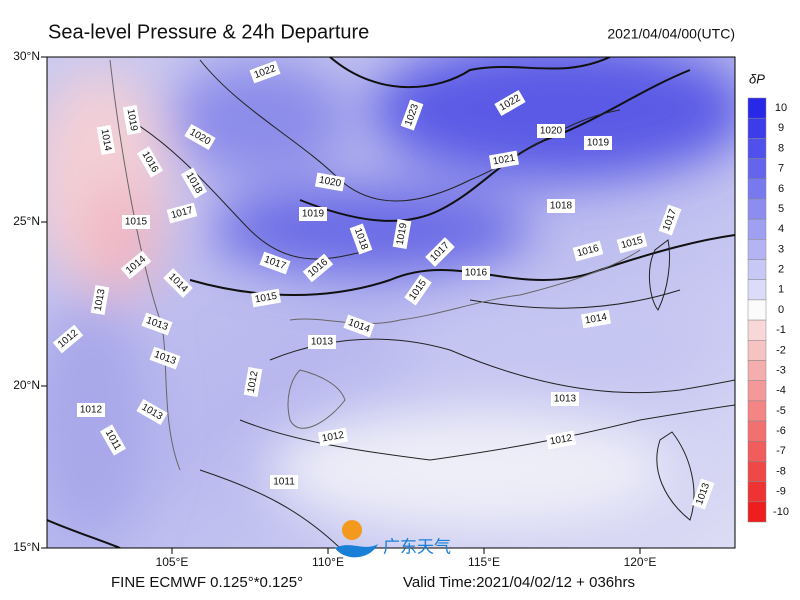 This screenshot has height=600, width=800. I want to click on isobar-label: 1011, so click(284, 482).